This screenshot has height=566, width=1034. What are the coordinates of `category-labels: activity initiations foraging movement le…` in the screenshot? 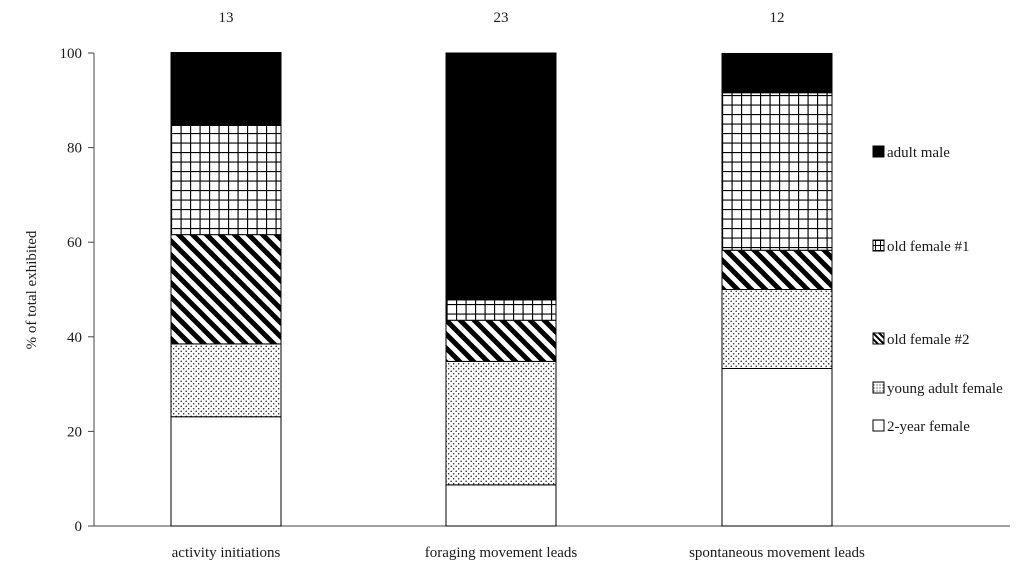 It's located at (518, 553).